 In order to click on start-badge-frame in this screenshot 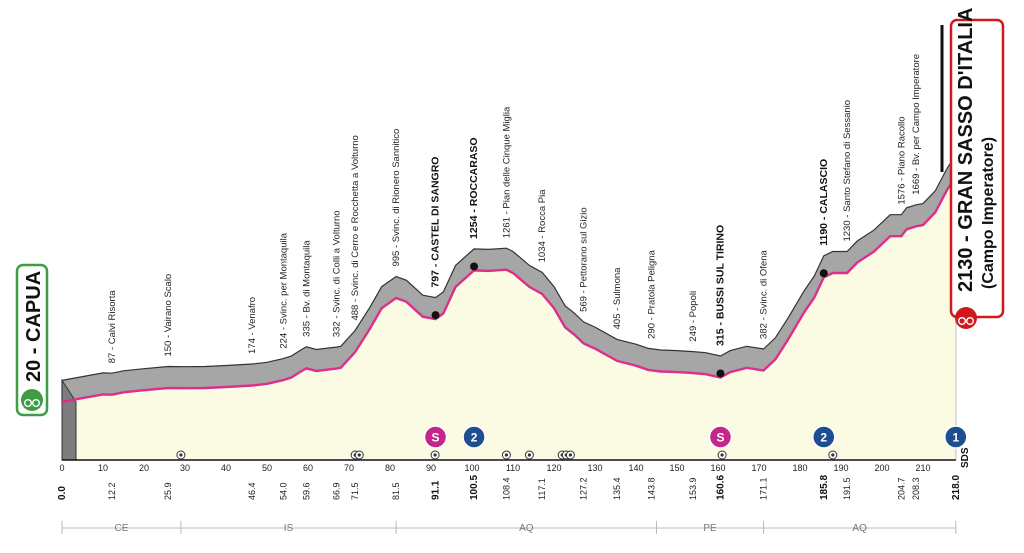, I will do `click(32, 340)`.